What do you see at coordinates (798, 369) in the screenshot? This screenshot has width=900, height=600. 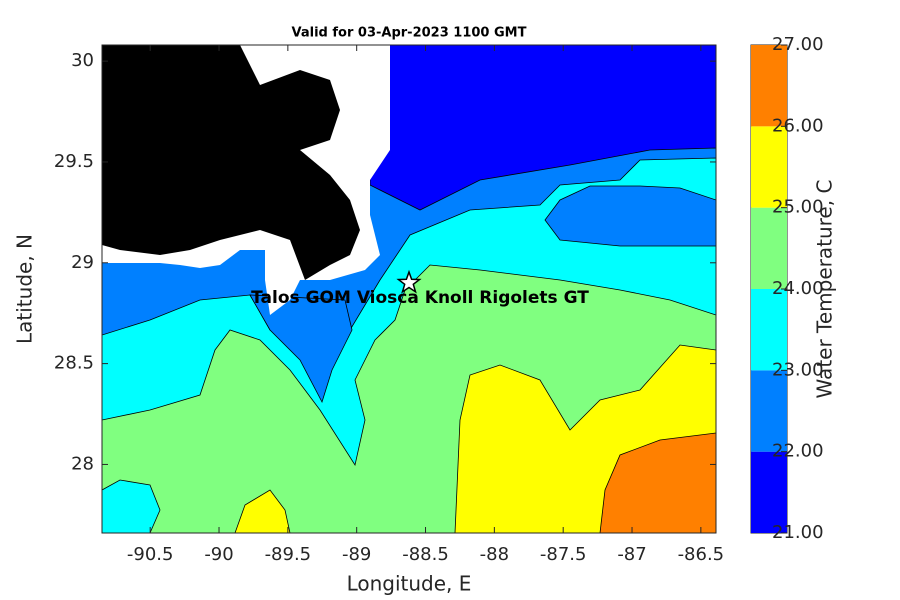 I see `colorbar-tick-label: 23.00` at bounding box center [798, 369].